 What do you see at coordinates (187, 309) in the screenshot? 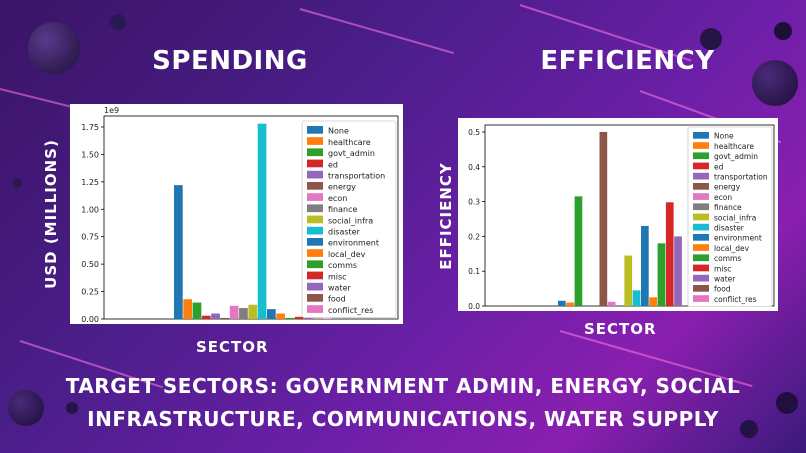
I see `spending-bar-healthcare` at bounding box center [187, 309].